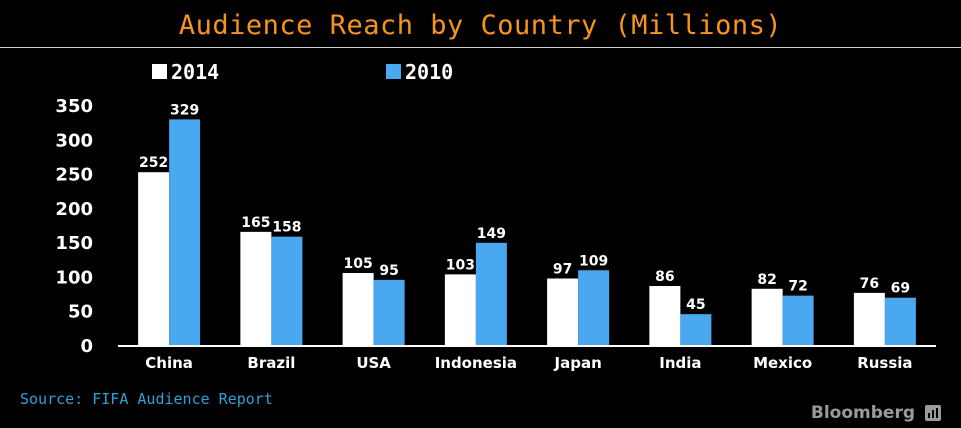 The width and height of the screenshot is (961, 428). Describe the element at coordinates (578, 363) in the screenshot. I see `x-tick-label: Japan` at that location.